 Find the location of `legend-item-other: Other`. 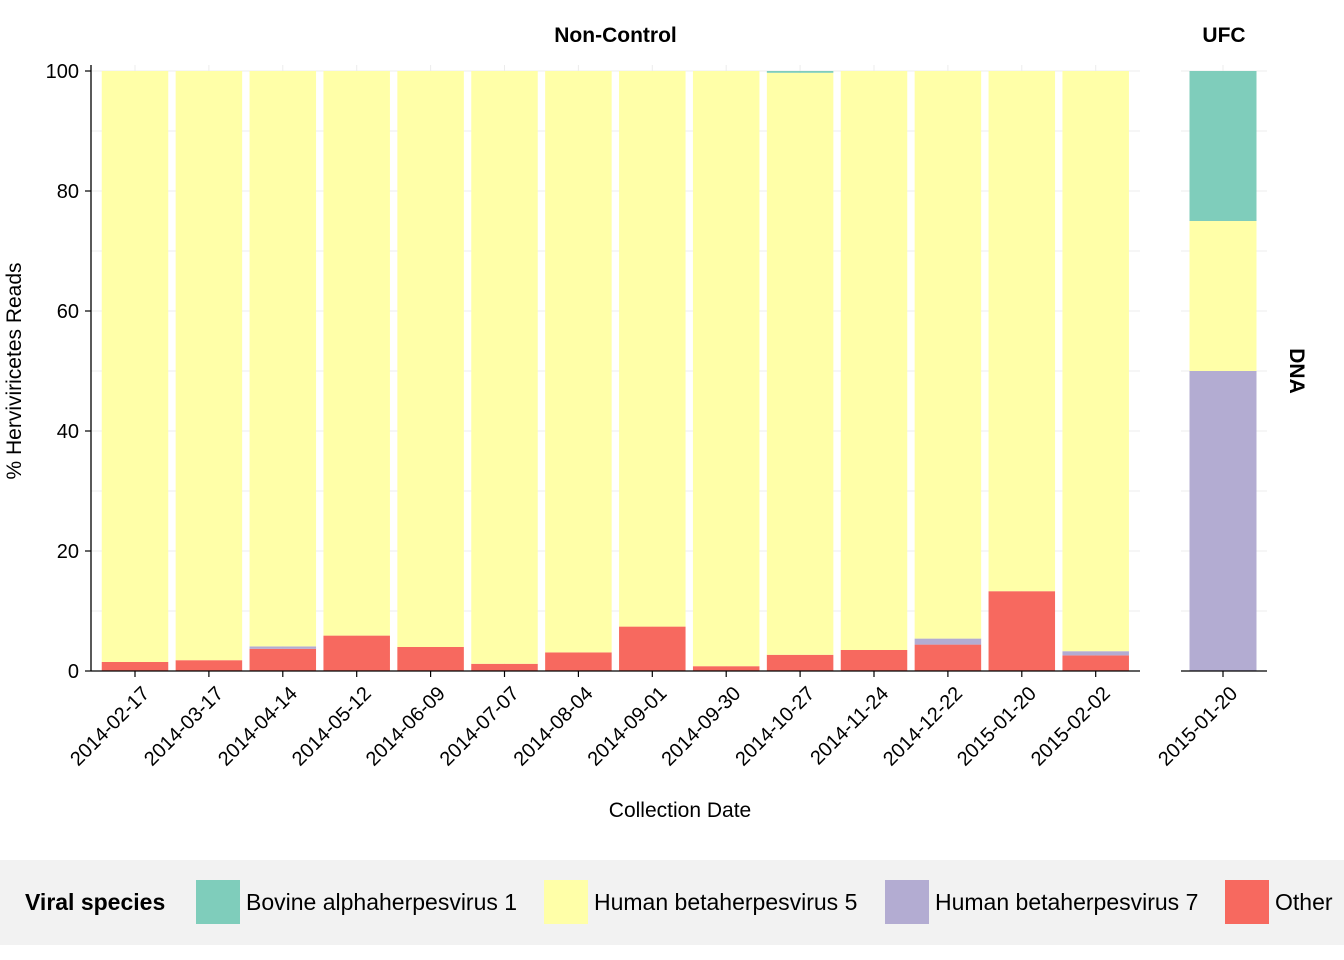

legend-item-other: Other is located at coordinates (1279, 902).